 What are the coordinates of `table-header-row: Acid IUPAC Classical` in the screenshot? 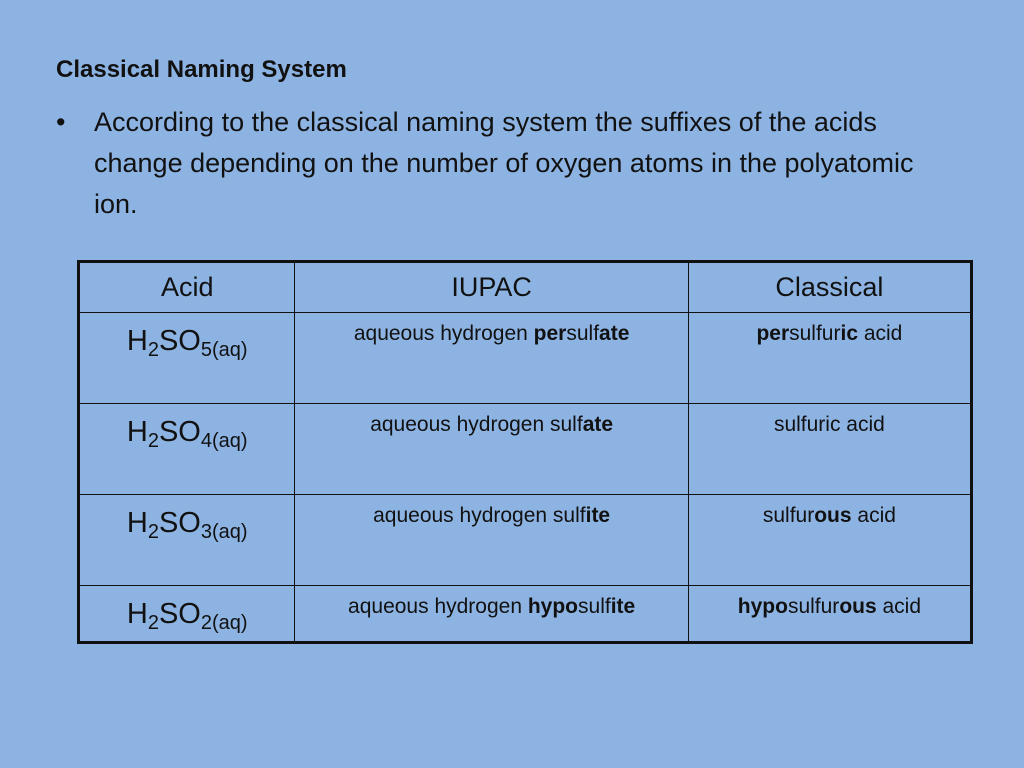 It's located at (525, 287).